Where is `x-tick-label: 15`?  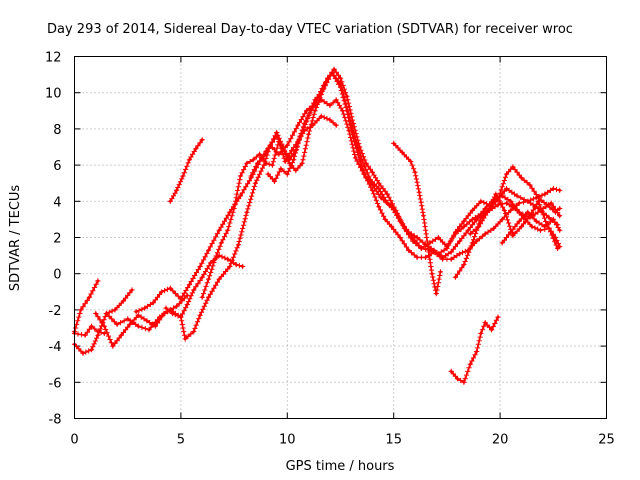 x-tick-label: 15 is located at coordinates (393, 440).